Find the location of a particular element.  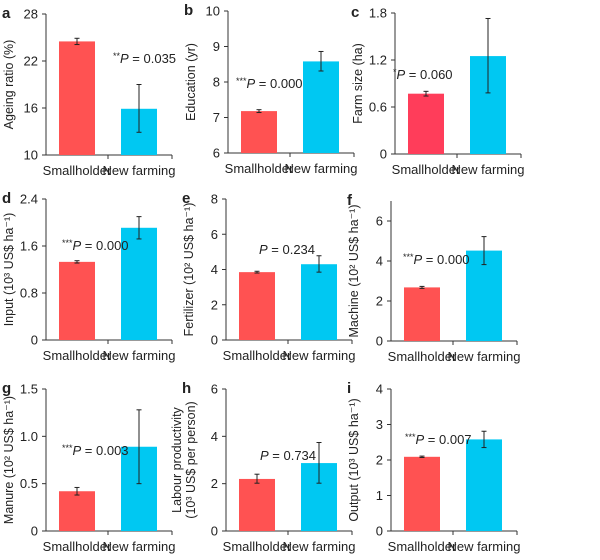

panel-label: e is located at coordinates (186, 198).